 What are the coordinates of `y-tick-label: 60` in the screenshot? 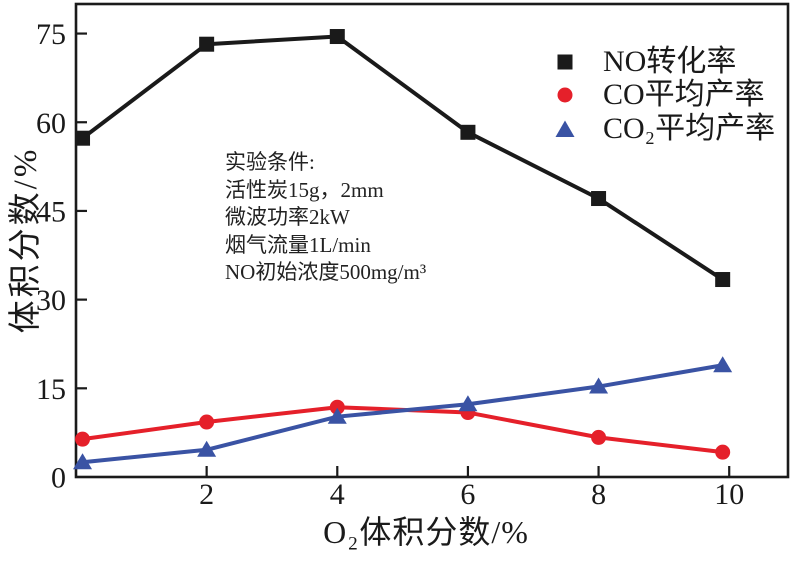 It's located at (51, 123).